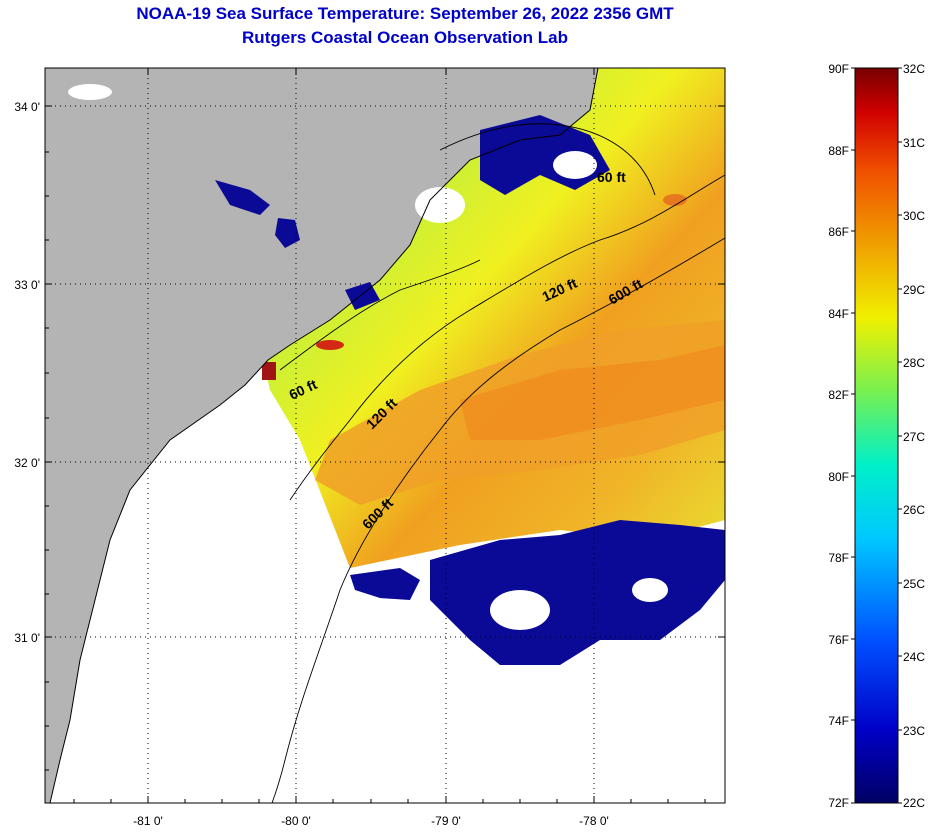  Describe the element at coordinates (446, 821) in the screenshot. I see `lon-label: -79 0'` at that location.